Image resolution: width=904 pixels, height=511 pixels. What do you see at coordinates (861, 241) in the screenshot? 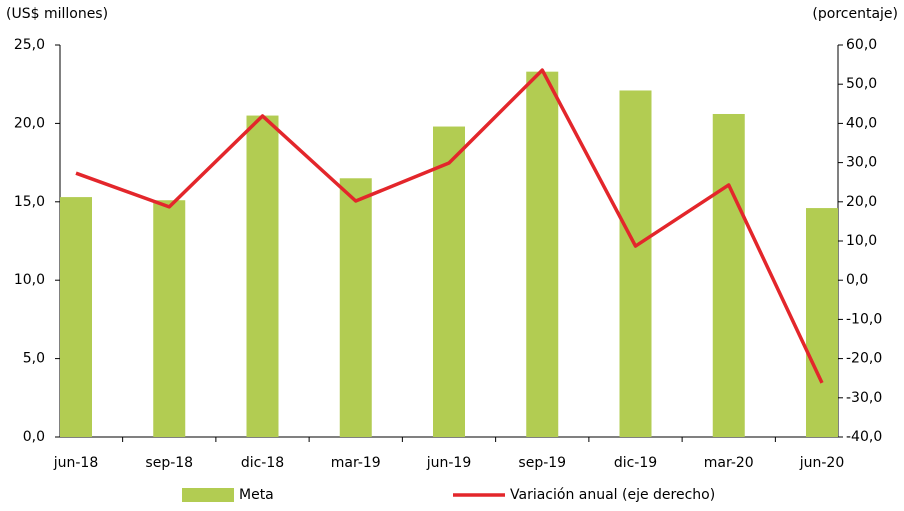
I see `y2-tick-label: 10,0` at bounding box center [861, 241].